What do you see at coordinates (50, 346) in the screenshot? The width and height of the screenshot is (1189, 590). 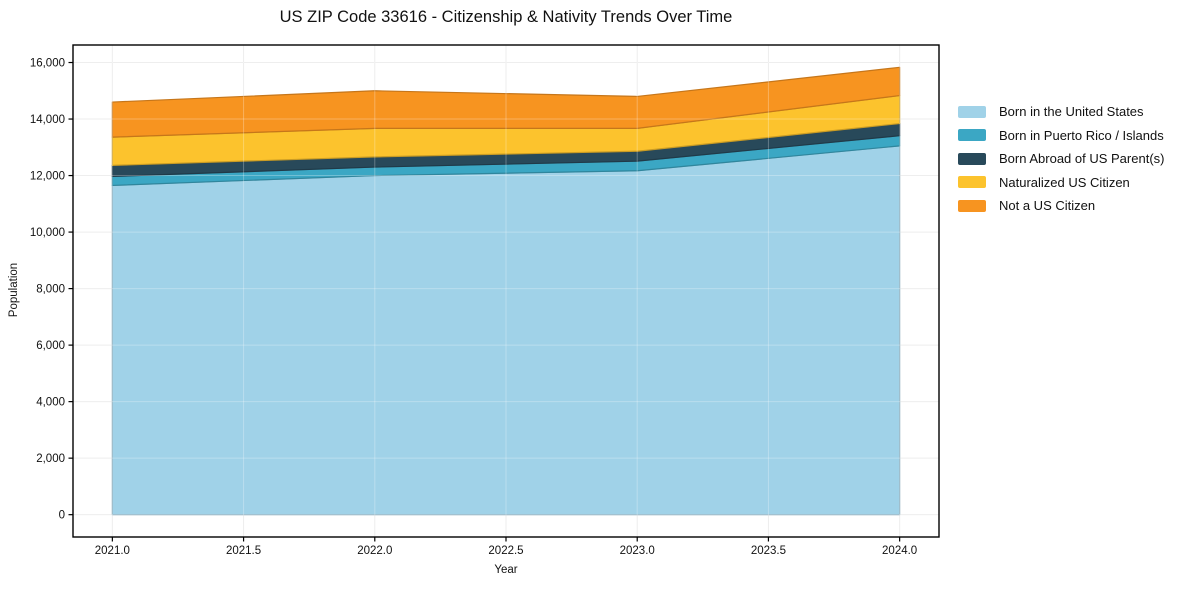 I see `y-tick-label: 6,000` at bounding box center [50, 346].